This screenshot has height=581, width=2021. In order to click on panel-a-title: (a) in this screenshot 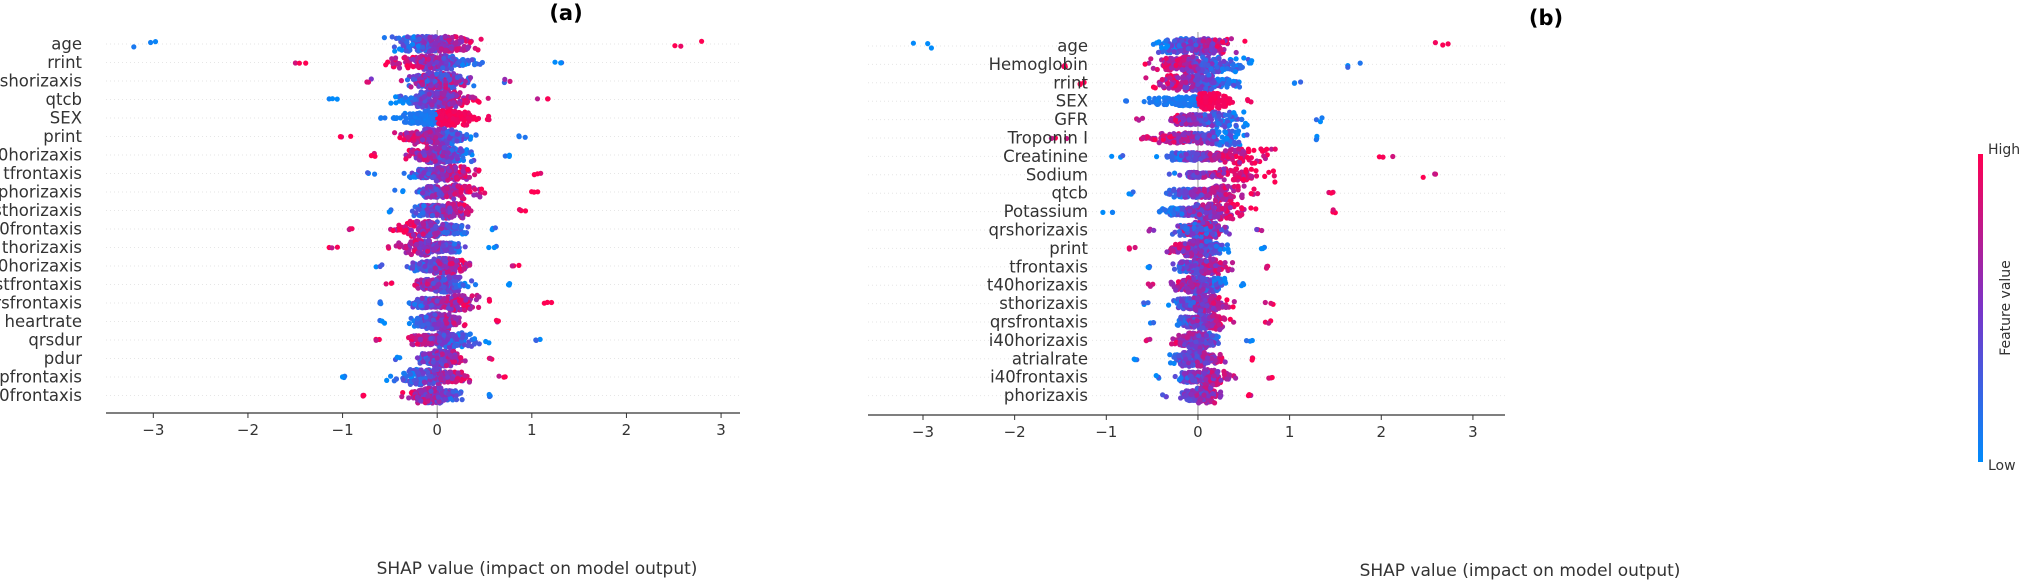, I will do `click(565, 13)`.